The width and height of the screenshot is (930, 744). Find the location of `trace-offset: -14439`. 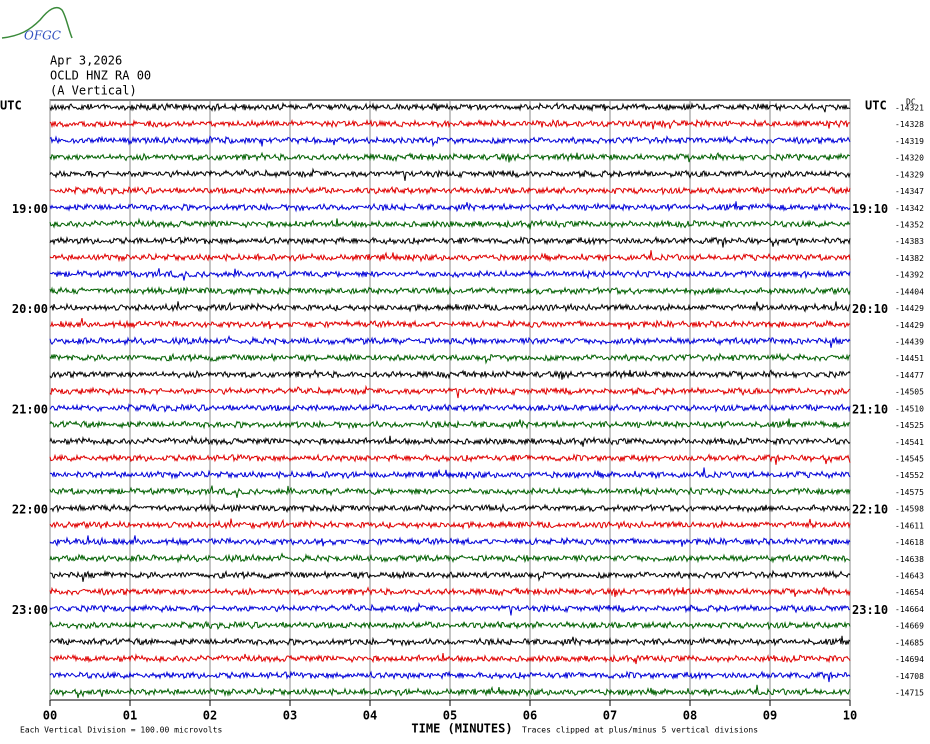

trace-offset: -14439 is located at coordinates (909, 342).